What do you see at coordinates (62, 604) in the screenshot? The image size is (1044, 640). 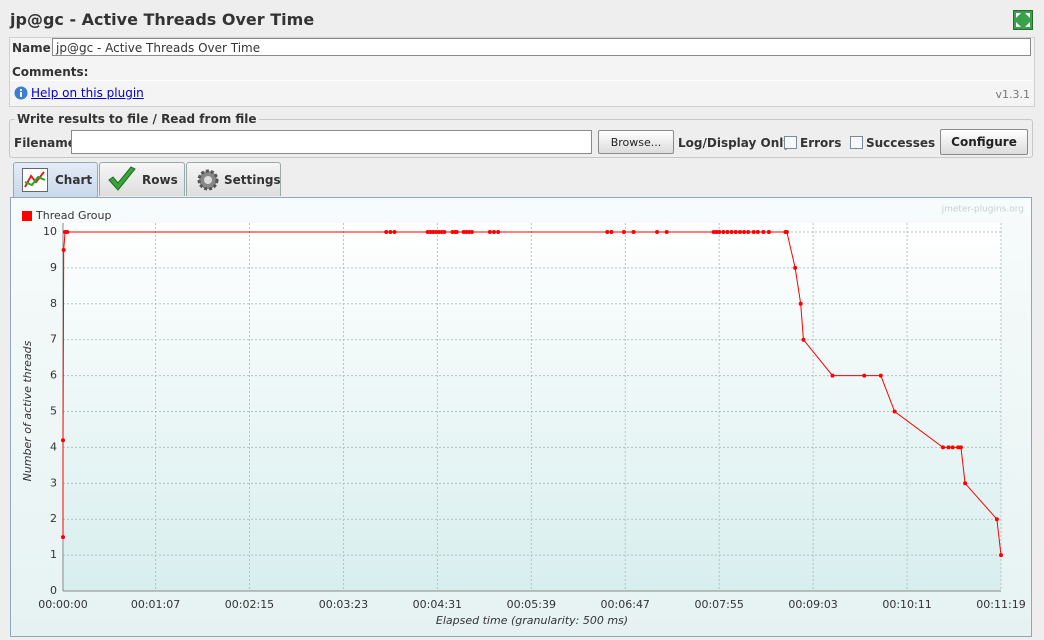 I see `x-tick-label: 00:00:00` at bounding box center [62, 604].